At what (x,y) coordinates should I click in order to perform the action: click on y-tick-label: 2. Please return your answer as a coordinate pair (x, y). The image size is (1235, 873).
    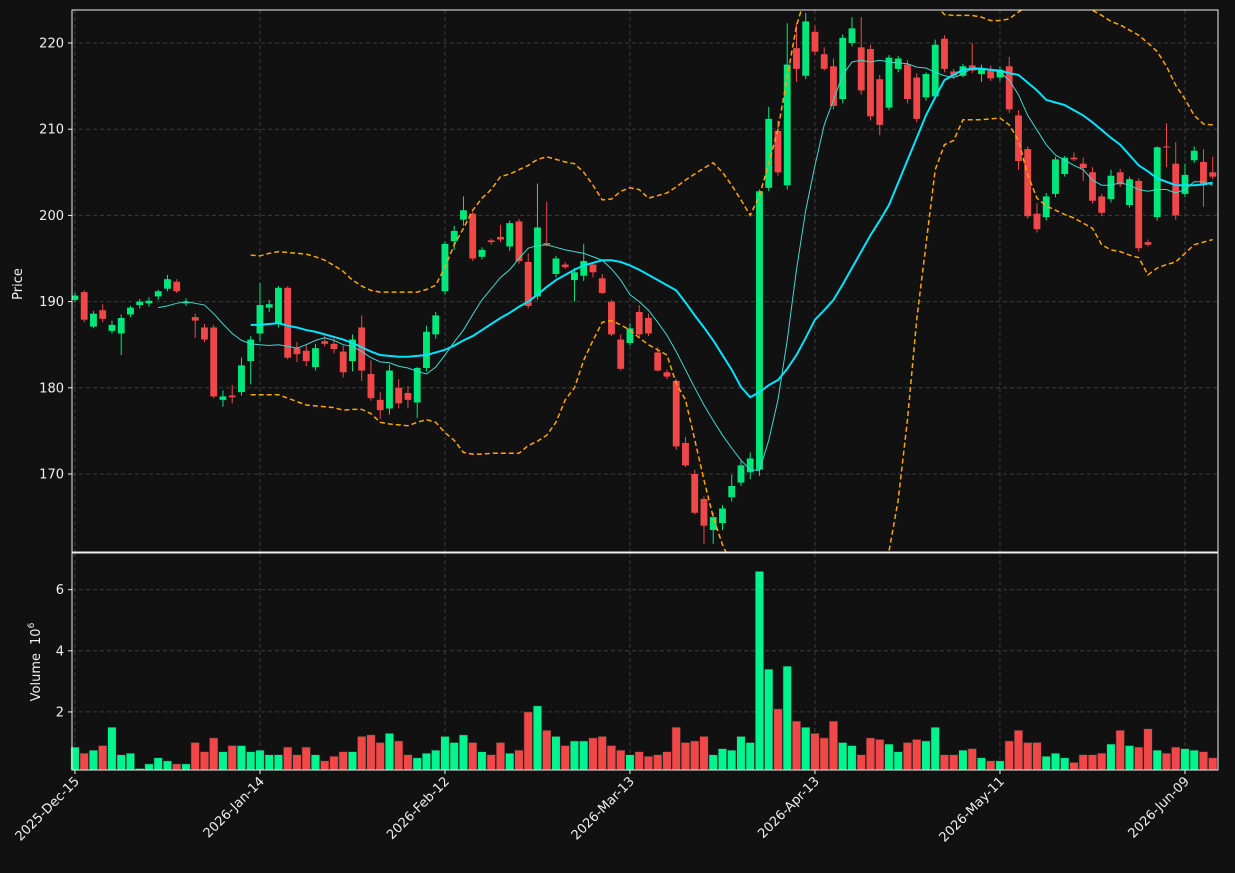
    Looking at the image, I should click on (60, 712).